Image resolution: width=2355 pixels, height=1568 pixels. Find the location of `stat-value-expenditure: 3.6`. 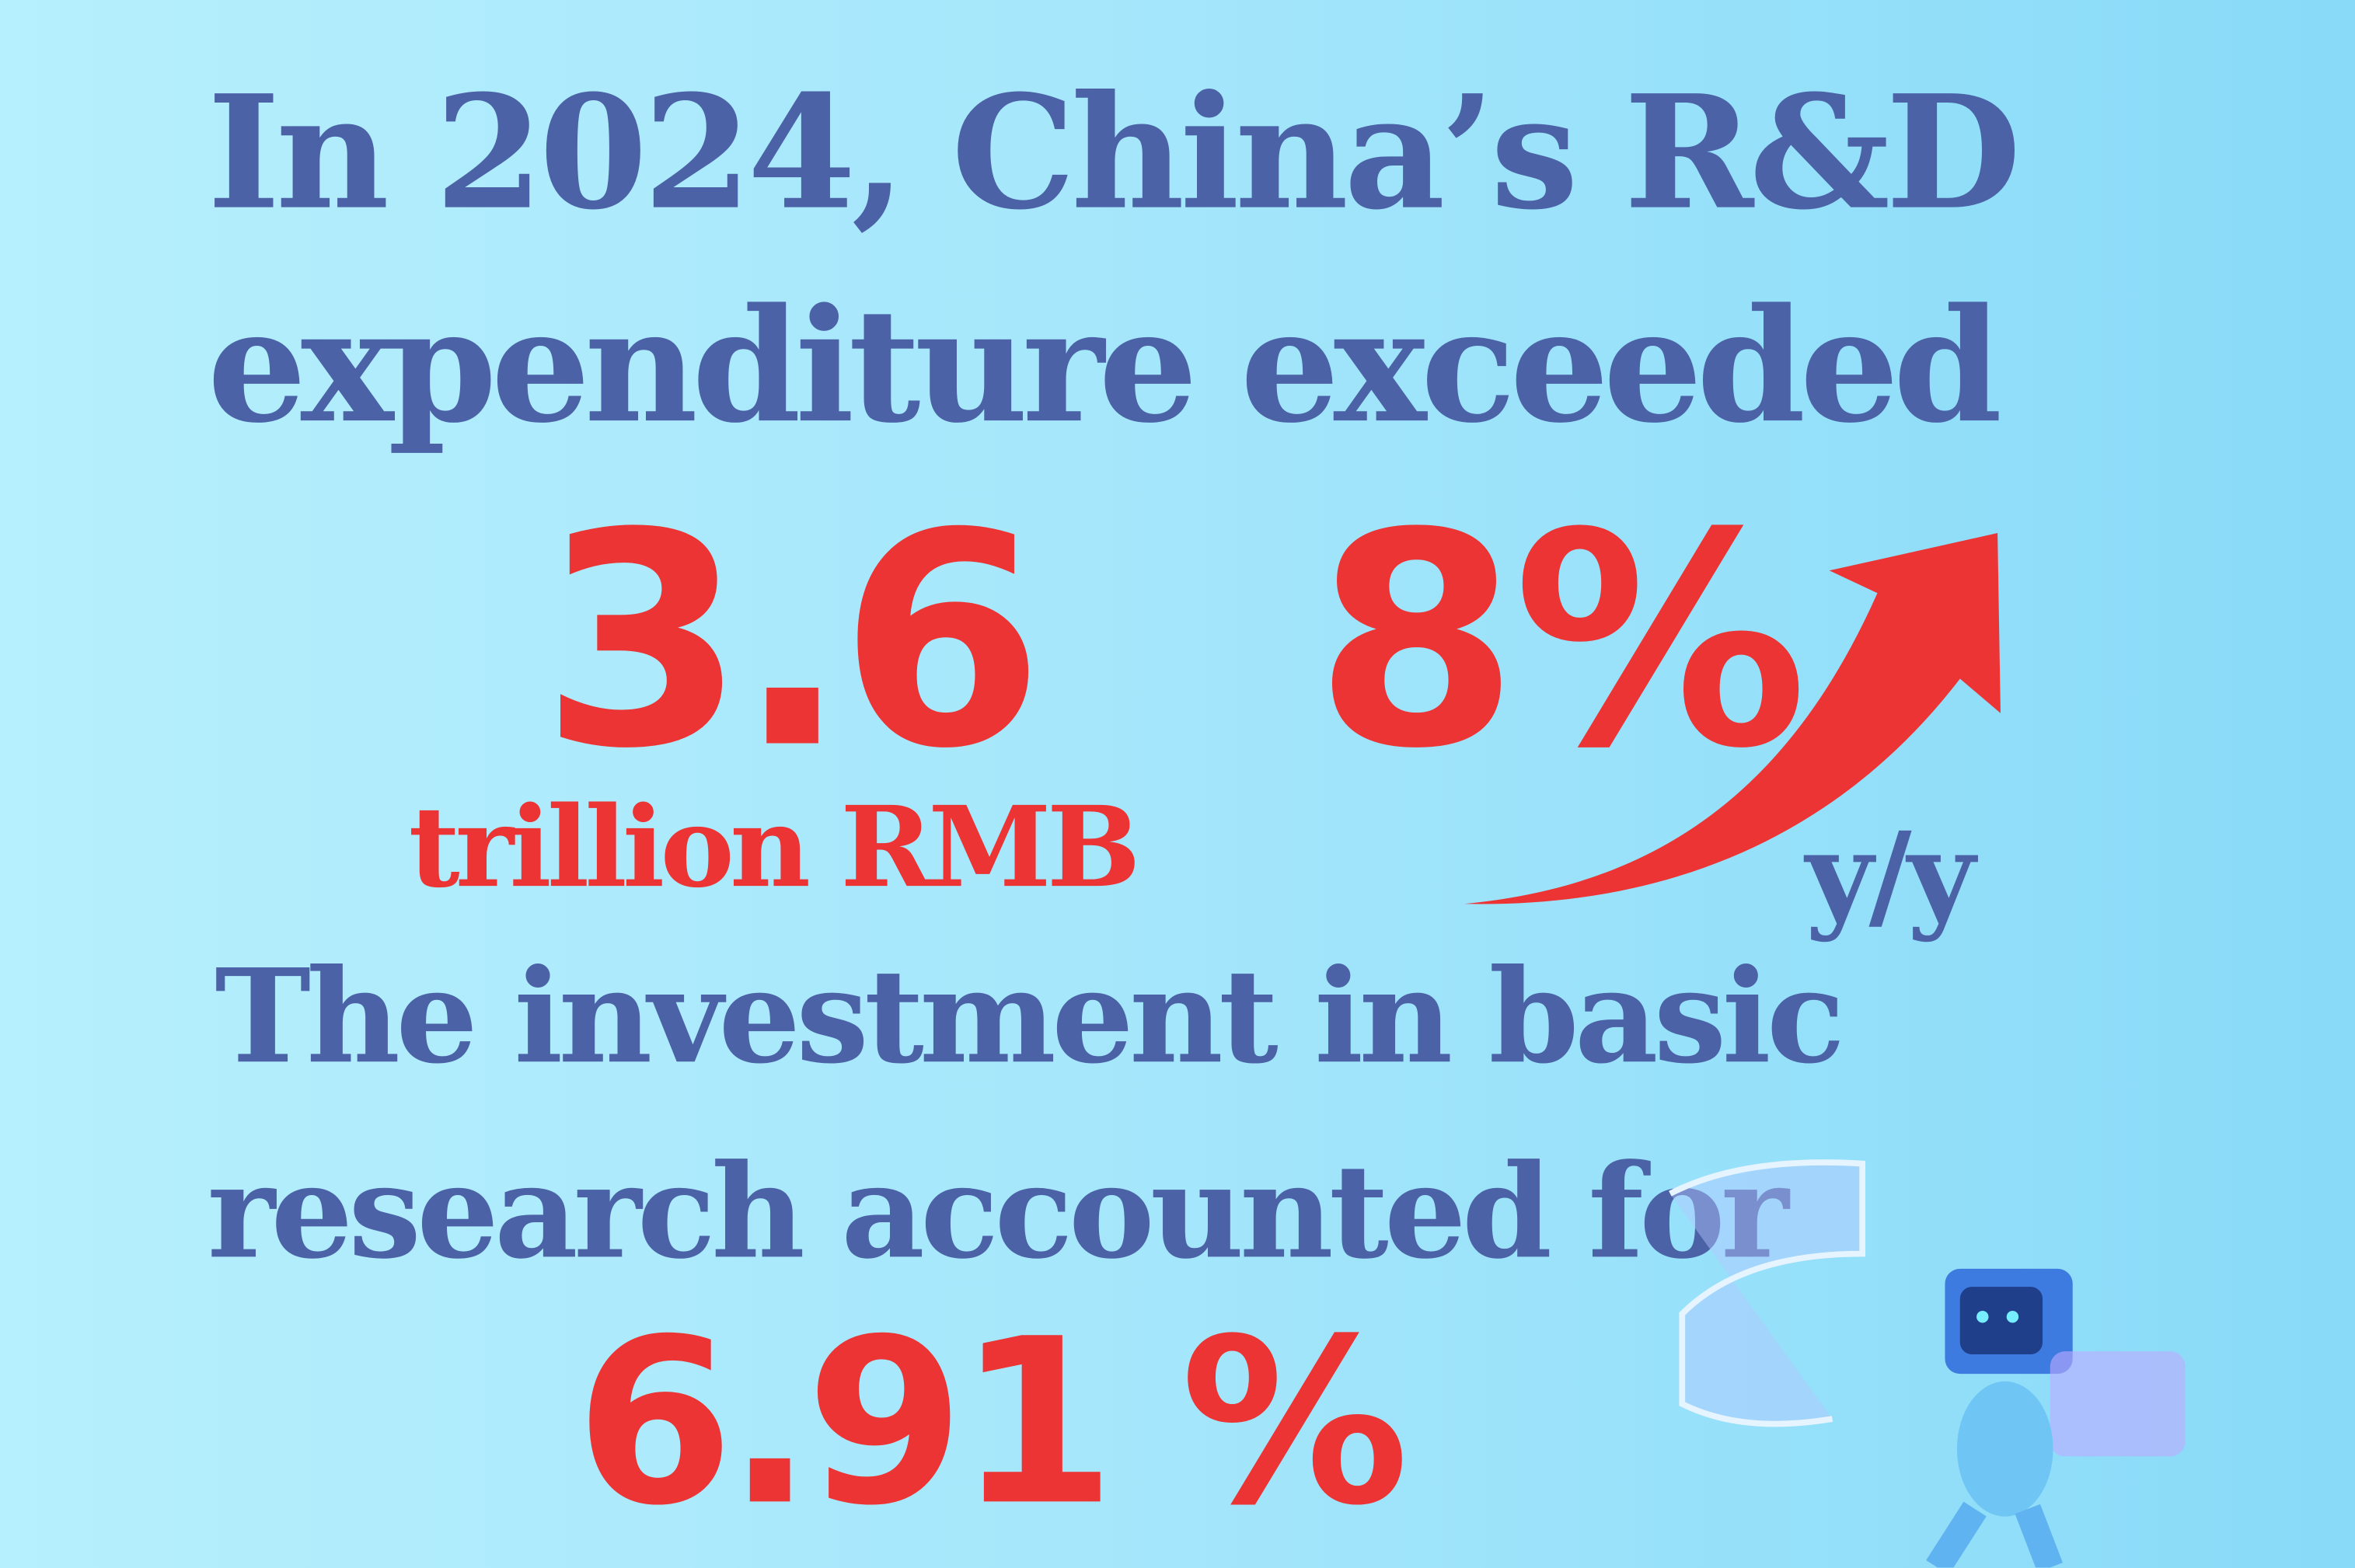

stat-value-expenditure: 3.6 is located at coordinates (792, 642).